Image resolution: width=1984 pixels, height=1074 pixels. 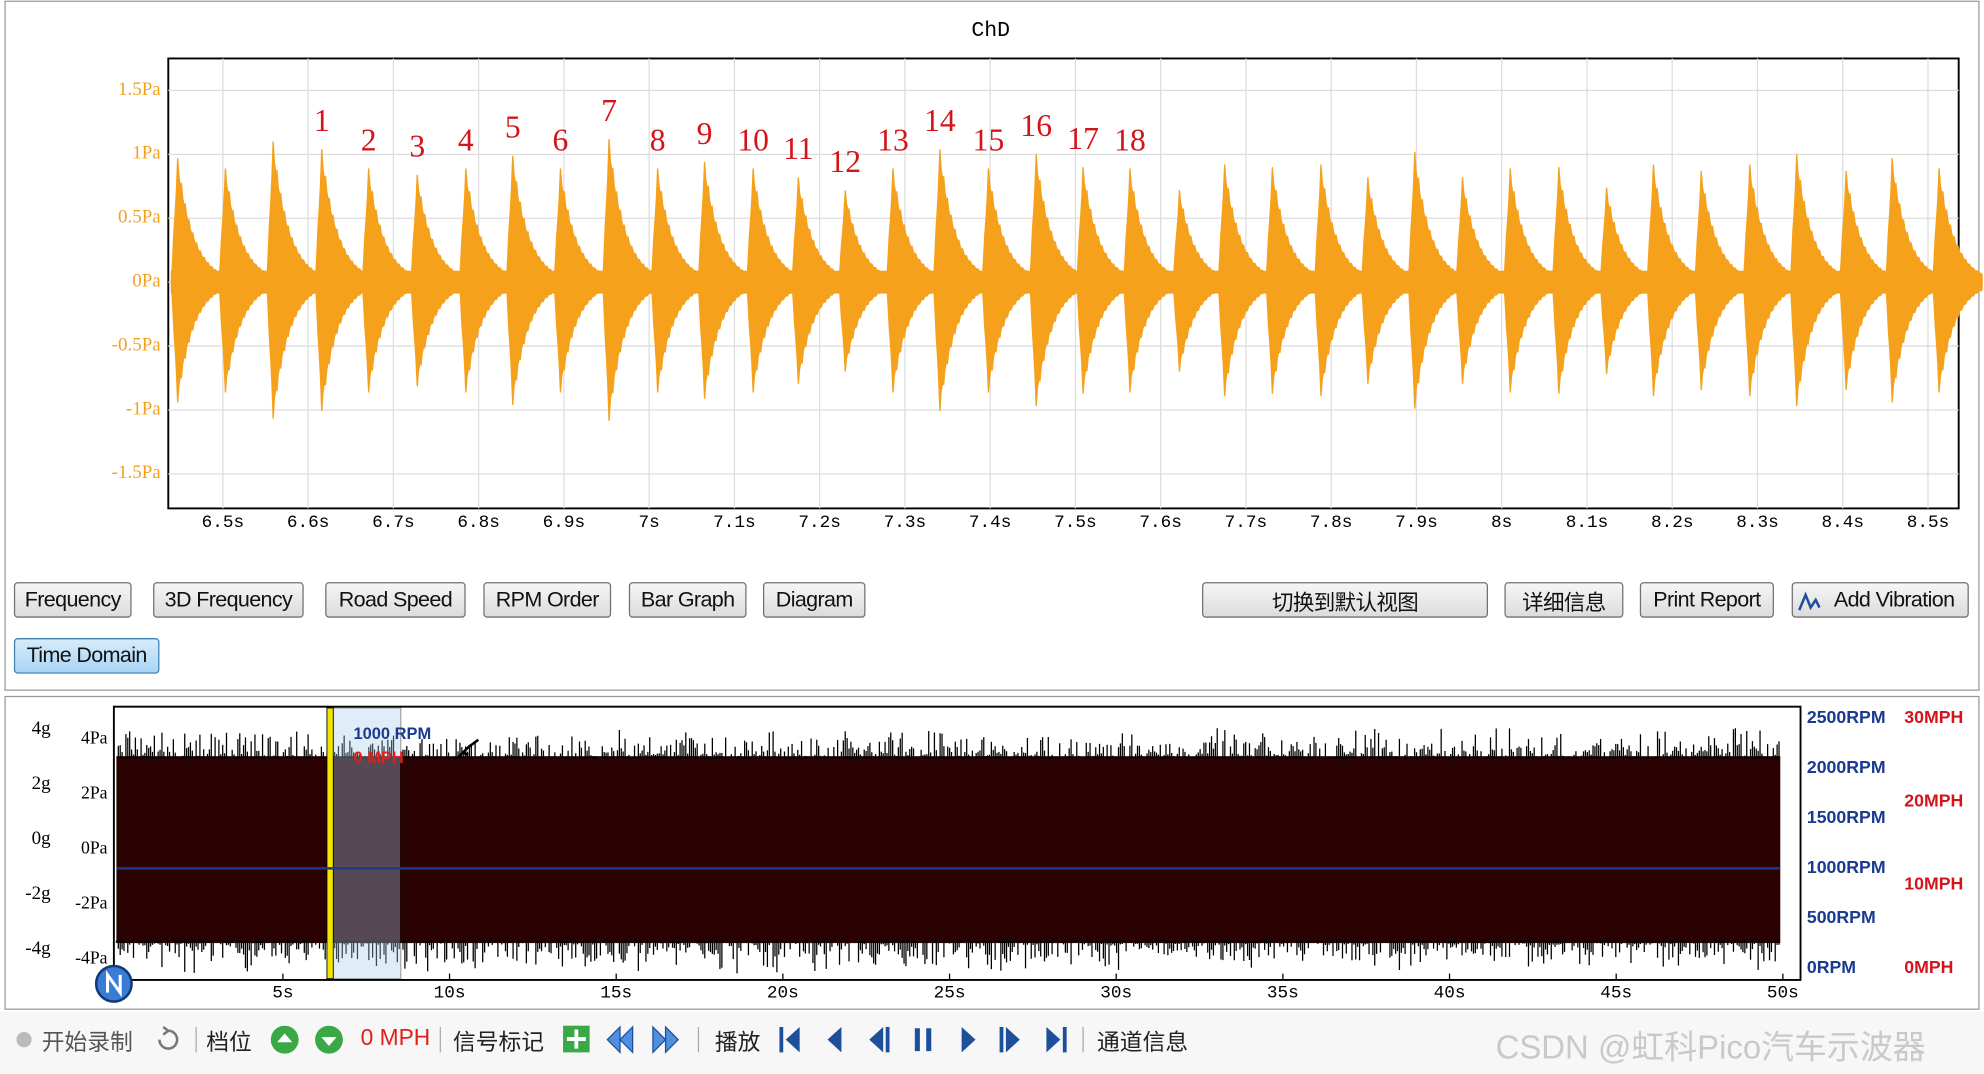 What do you see at coordinates (366, 843) in the screenshot?
I see `selection` at bounding box center [366, 843].